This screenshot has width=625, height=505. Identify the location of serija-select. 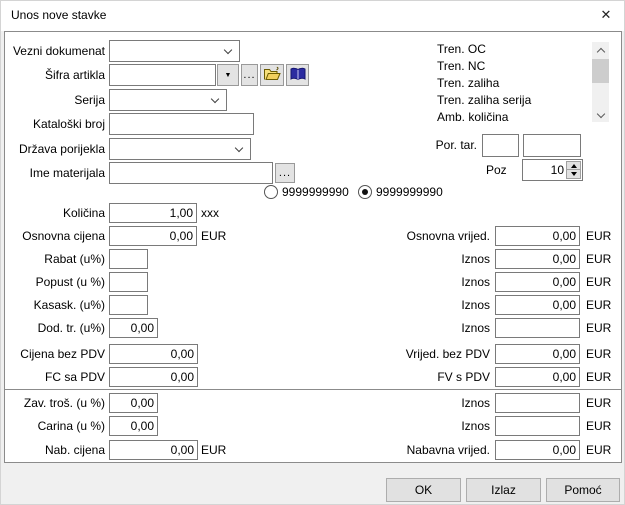
(168, 100).